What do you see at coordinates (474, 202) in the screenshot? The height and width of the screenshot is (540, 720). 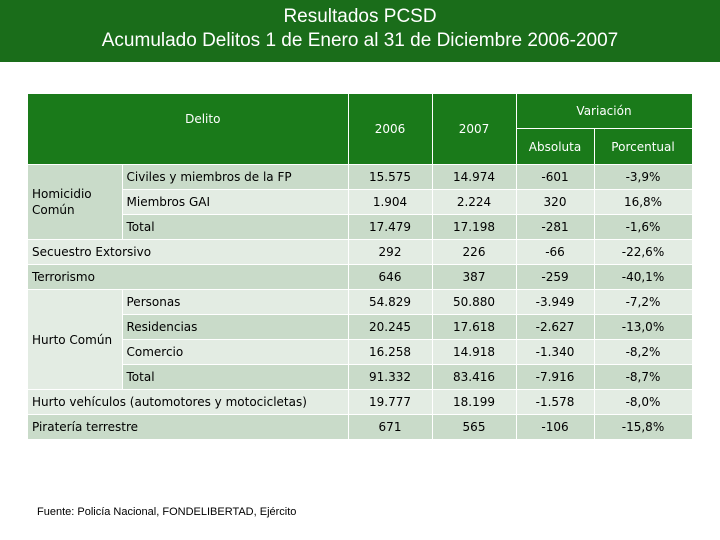 I see `cell-2007: 2.224` at bounding box center [474, 202].